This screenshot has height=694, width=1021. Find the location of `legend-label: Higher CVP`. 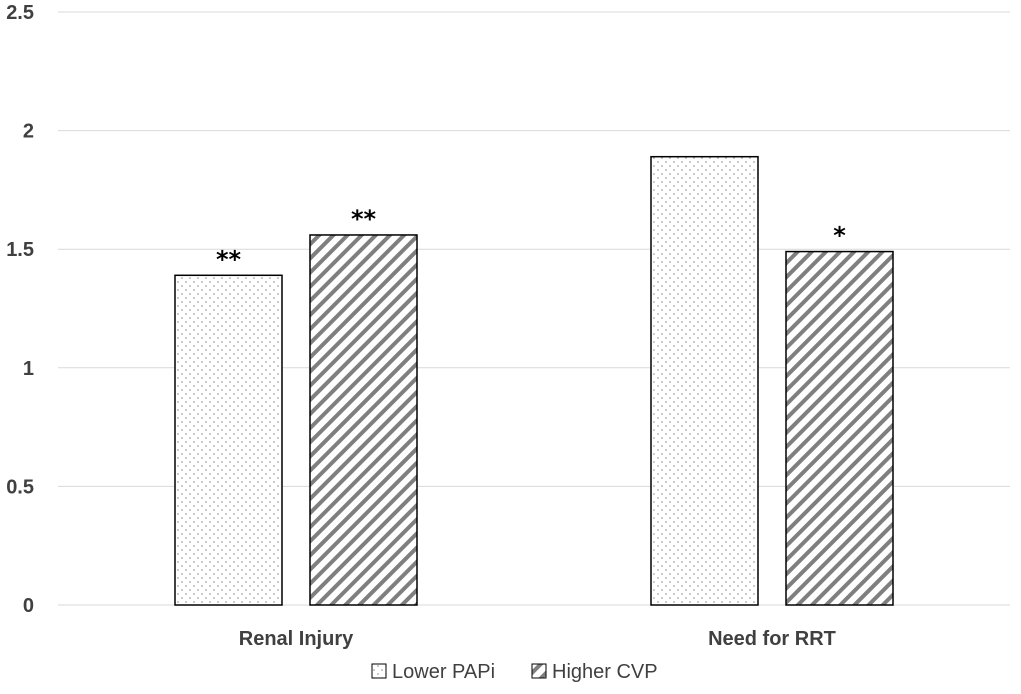

legend-label: Higher CVP is located at coordinates (605, 672).